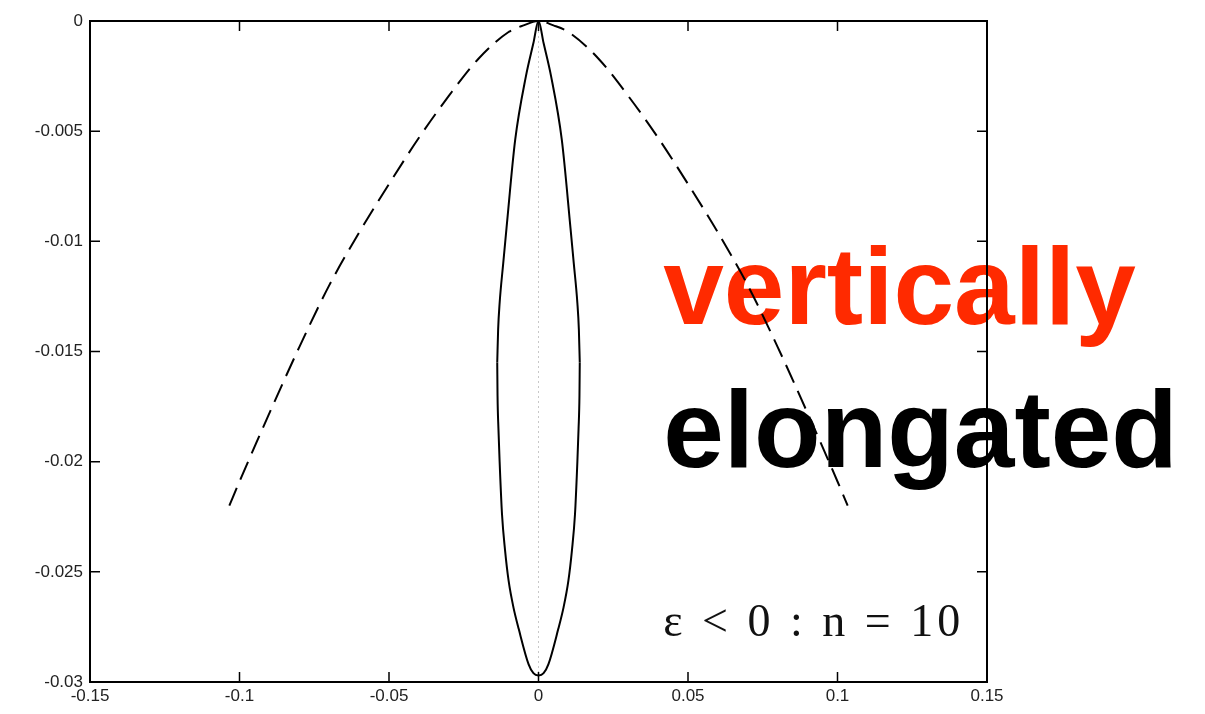 This screenshot has height=714, width=1205. I want to click on x-tick-label: 0, so click(538, 695).